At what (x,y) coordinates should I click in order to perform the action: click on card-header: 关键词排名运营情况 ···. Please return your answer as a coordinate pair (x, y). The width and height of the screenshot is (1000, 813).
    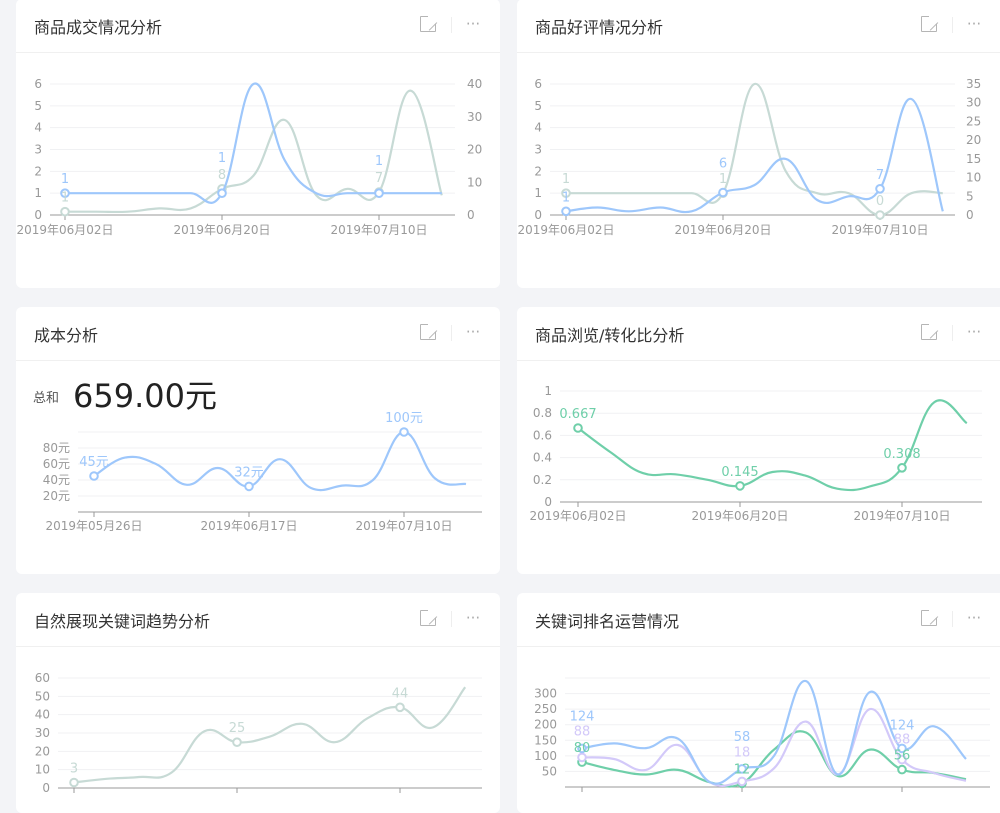
    Looking at the image, I should click on (758, 620).